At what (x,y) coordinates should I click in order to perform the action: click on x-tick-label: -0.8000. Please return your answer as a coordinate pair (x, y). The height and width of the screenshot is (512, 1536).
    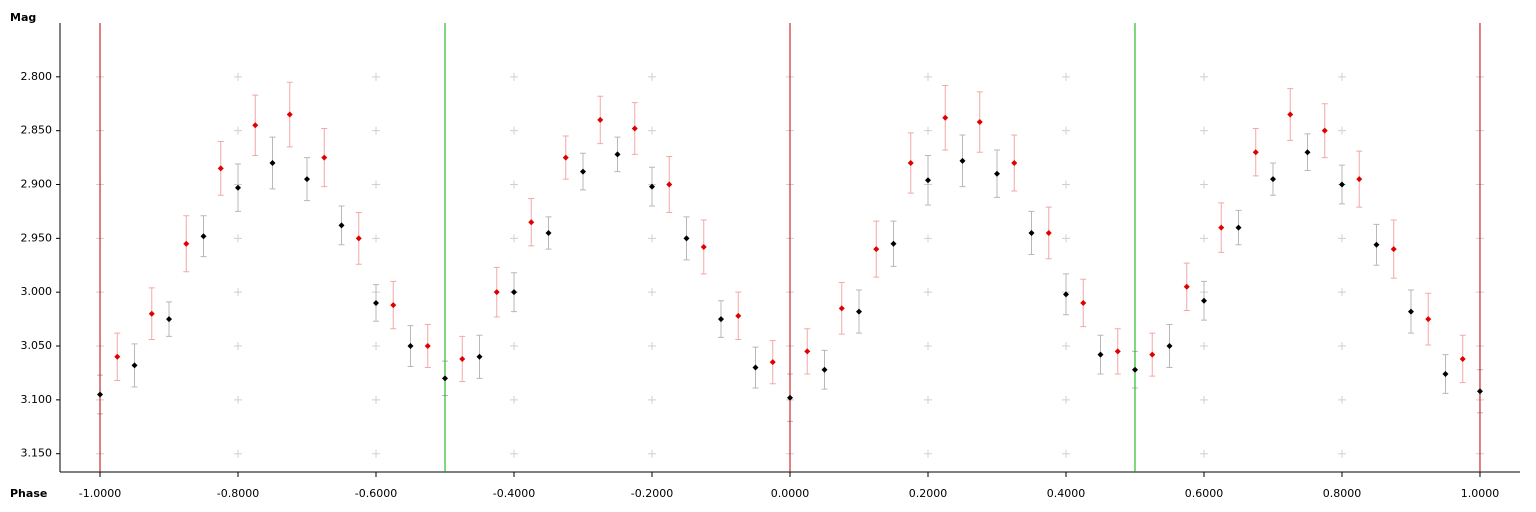
    Looking at the image, I should click on (238, 493).